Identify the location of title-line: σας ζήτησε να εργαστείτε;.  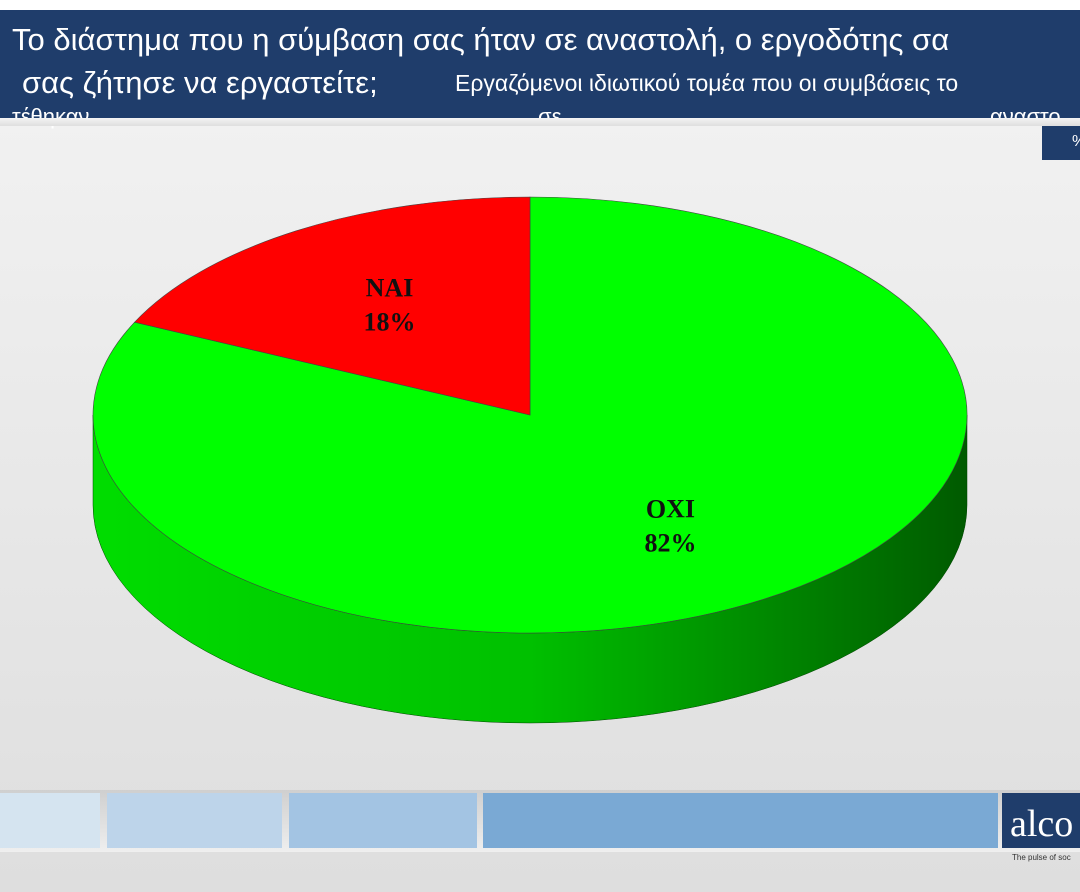
(200, 82).